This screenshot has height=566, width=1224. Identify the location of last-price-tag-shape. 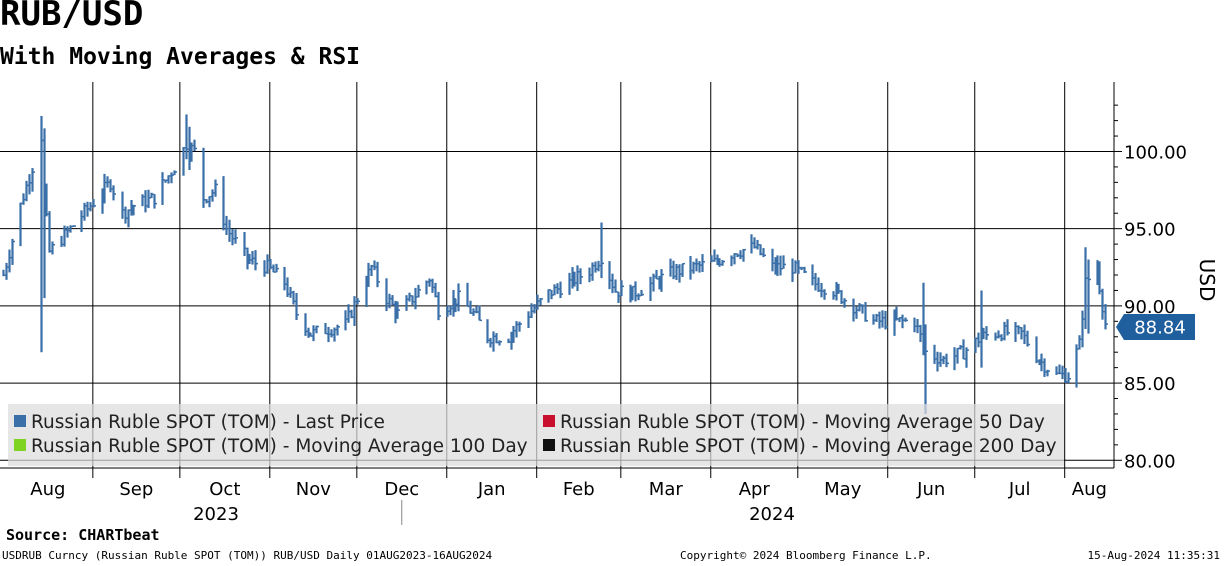
(1155, 327).